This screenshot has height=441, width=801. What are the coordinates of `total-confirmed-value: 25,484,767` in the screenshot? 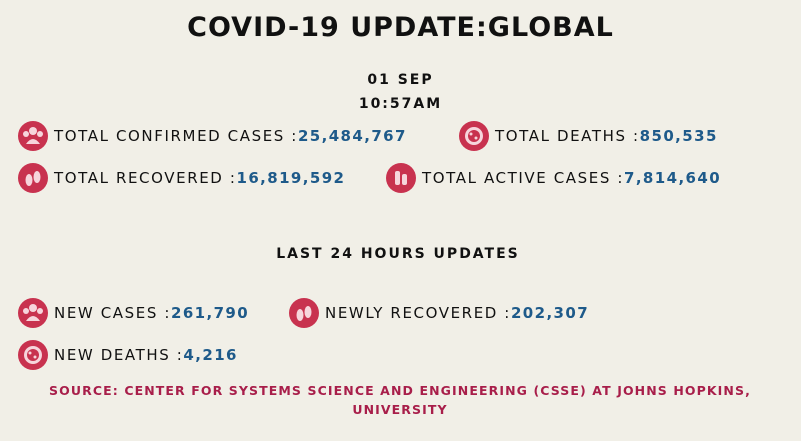 It's located at (352, 136).